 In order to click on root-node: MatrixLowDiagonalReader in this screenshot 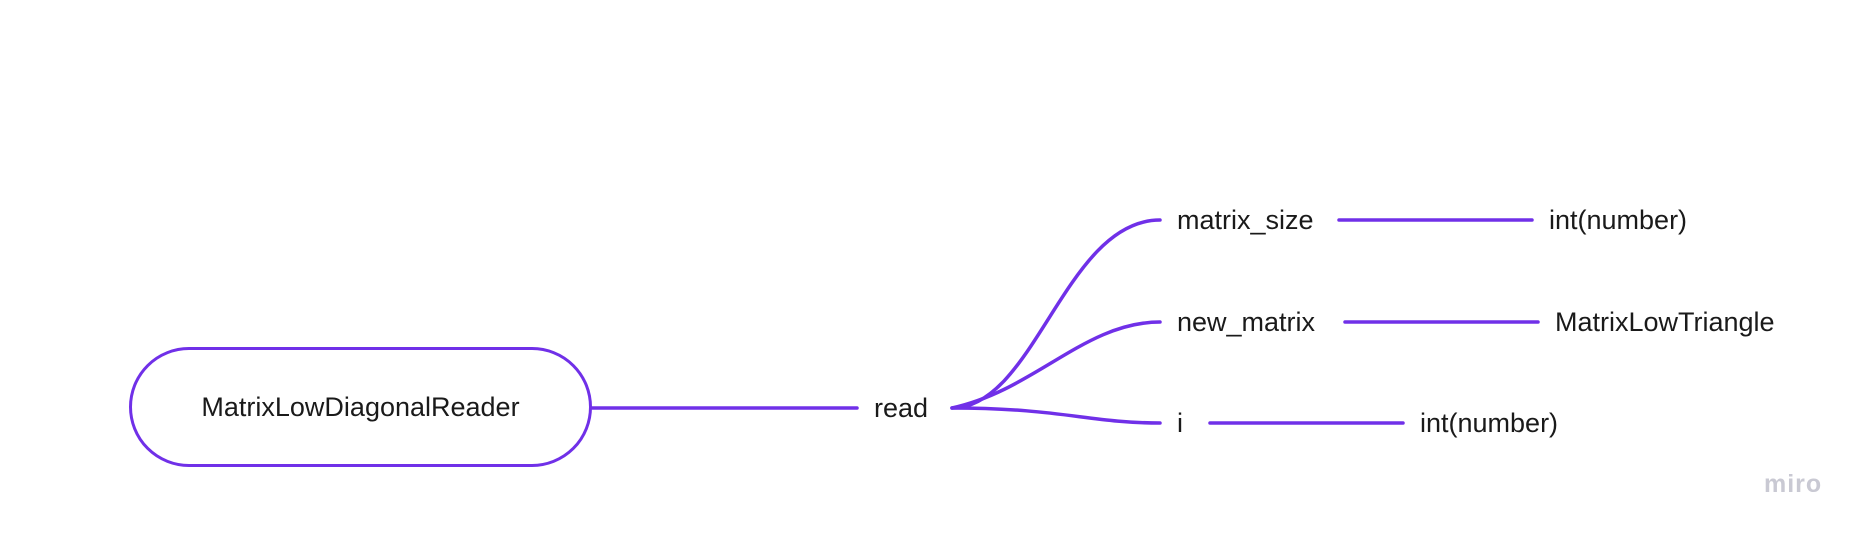, I will do `click(360, 407)`.